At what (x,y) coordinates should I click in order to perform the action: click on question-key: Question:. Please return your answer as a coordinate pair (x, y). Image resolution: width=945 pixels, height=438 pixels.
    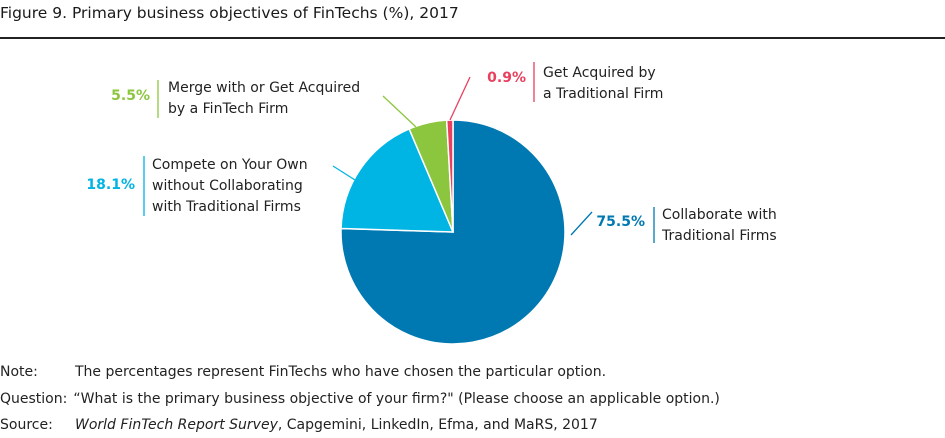
    Looking at the image, I should click on (34, 399).